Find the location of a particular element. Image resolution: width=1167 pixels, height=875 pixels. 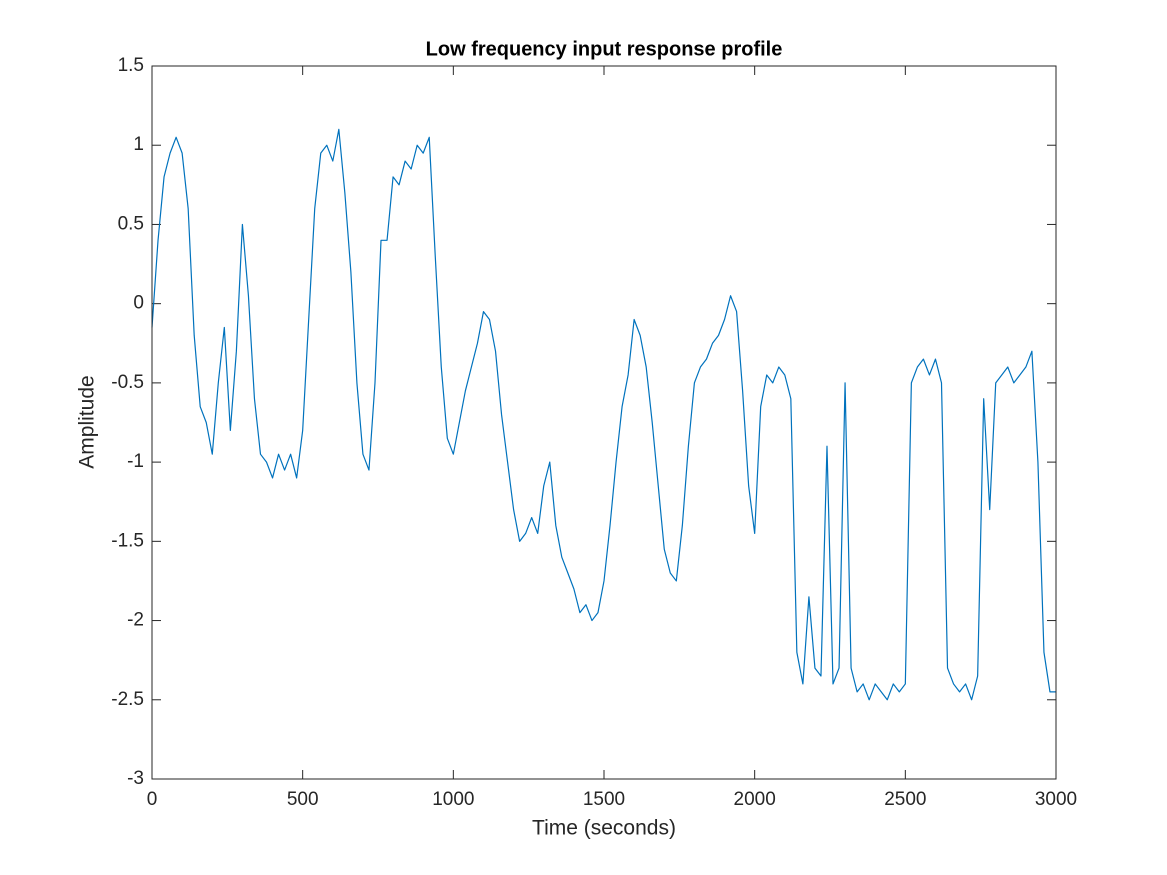

x-tick-label: 500 is located at coordinates (303, 799).